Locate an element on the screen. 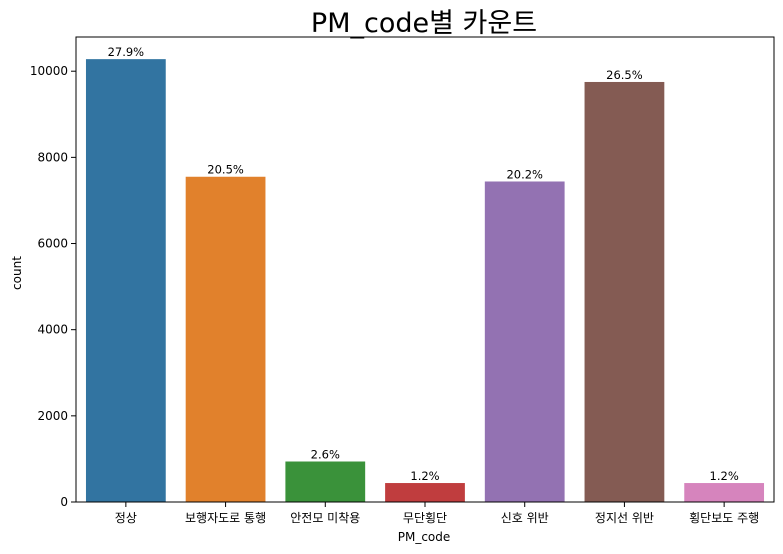 The image size is (783, 554). x-tick-label: 보행자도로 통행 is located at coordinates (225, 517).